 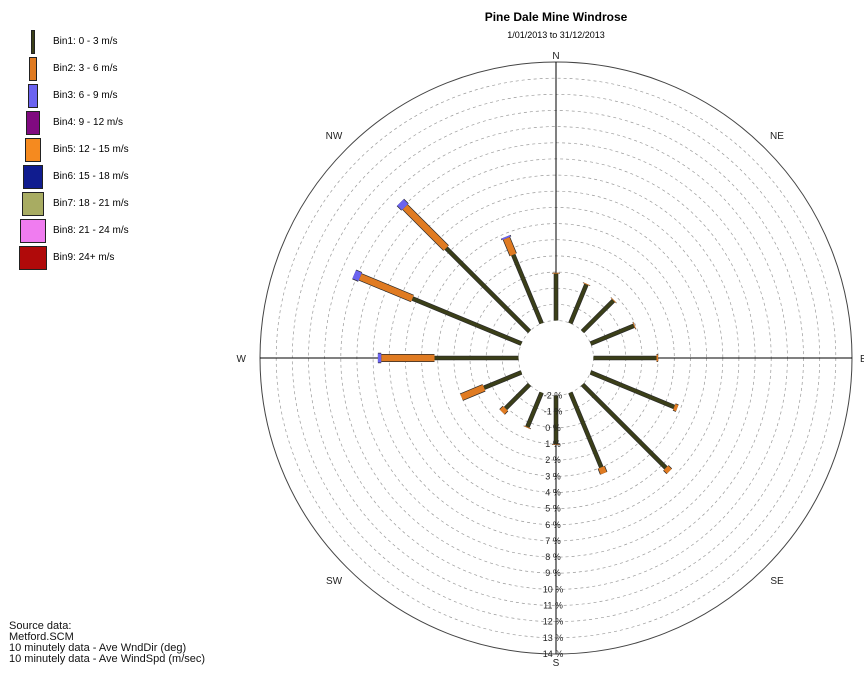 What do you see at coordinates (553, 557) in the screenshot?
I see `radial-tick-label: 8 %` at bounding box center [553, 557].